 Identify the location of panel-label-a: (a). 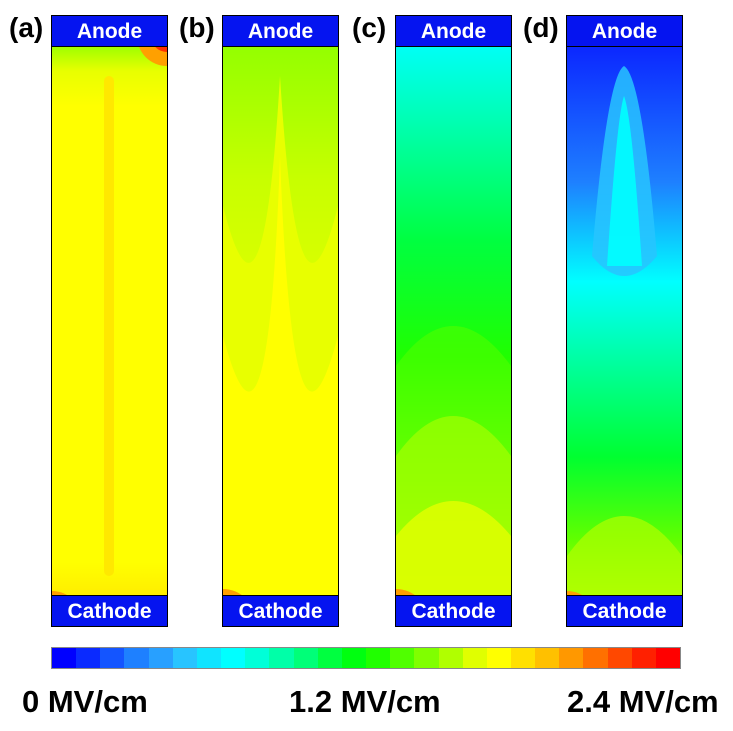
(26, 27).